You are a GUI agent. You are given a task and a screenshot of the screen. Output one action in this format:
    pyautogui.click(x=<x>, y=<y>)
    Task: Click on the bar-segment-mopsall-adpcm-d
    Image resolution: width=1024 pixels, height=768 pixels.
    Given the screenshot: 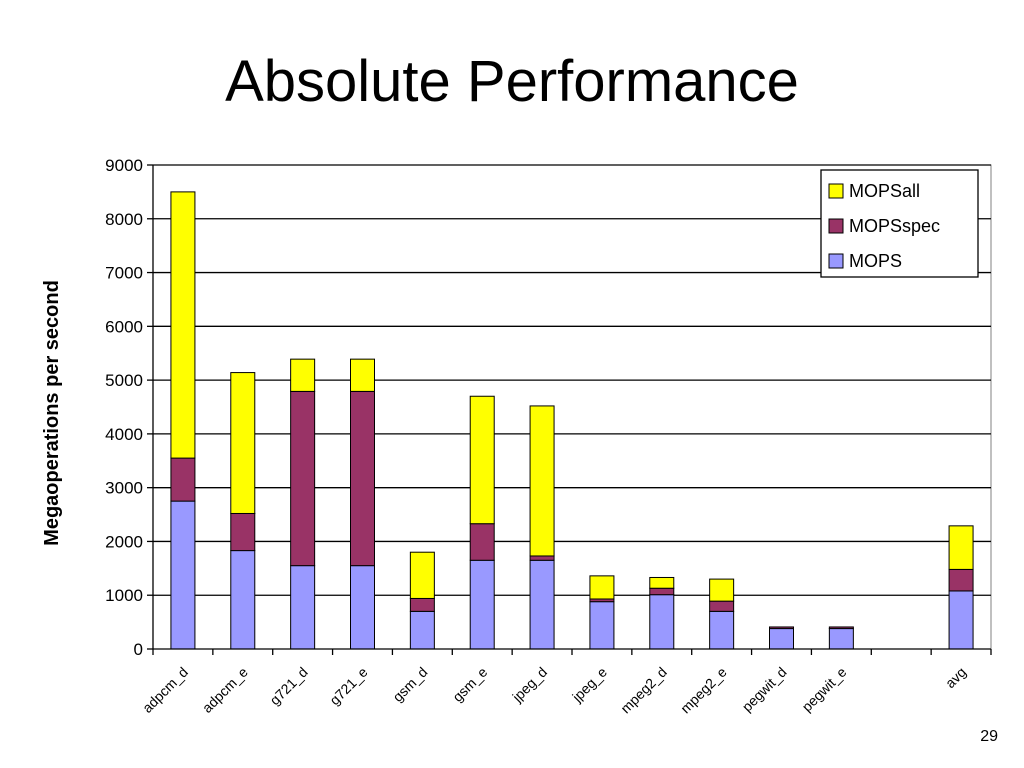 What is the action you would take?
    pyautogui.click(x=183, y=325)
    